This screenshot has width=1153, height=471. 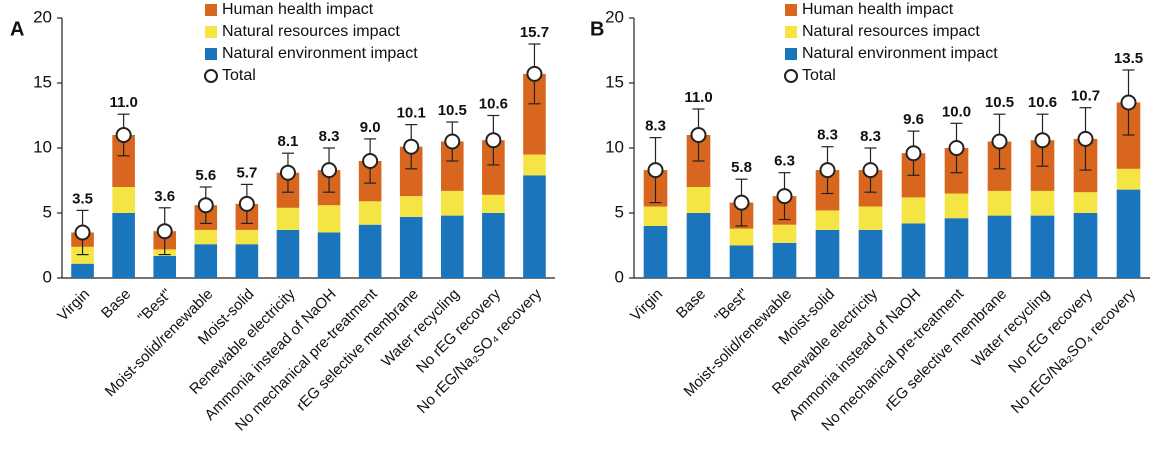 What do you see at coordinates (956, 111) in the screenshot?
I see `data-label: 10.0` at bounding box center [956, 111].